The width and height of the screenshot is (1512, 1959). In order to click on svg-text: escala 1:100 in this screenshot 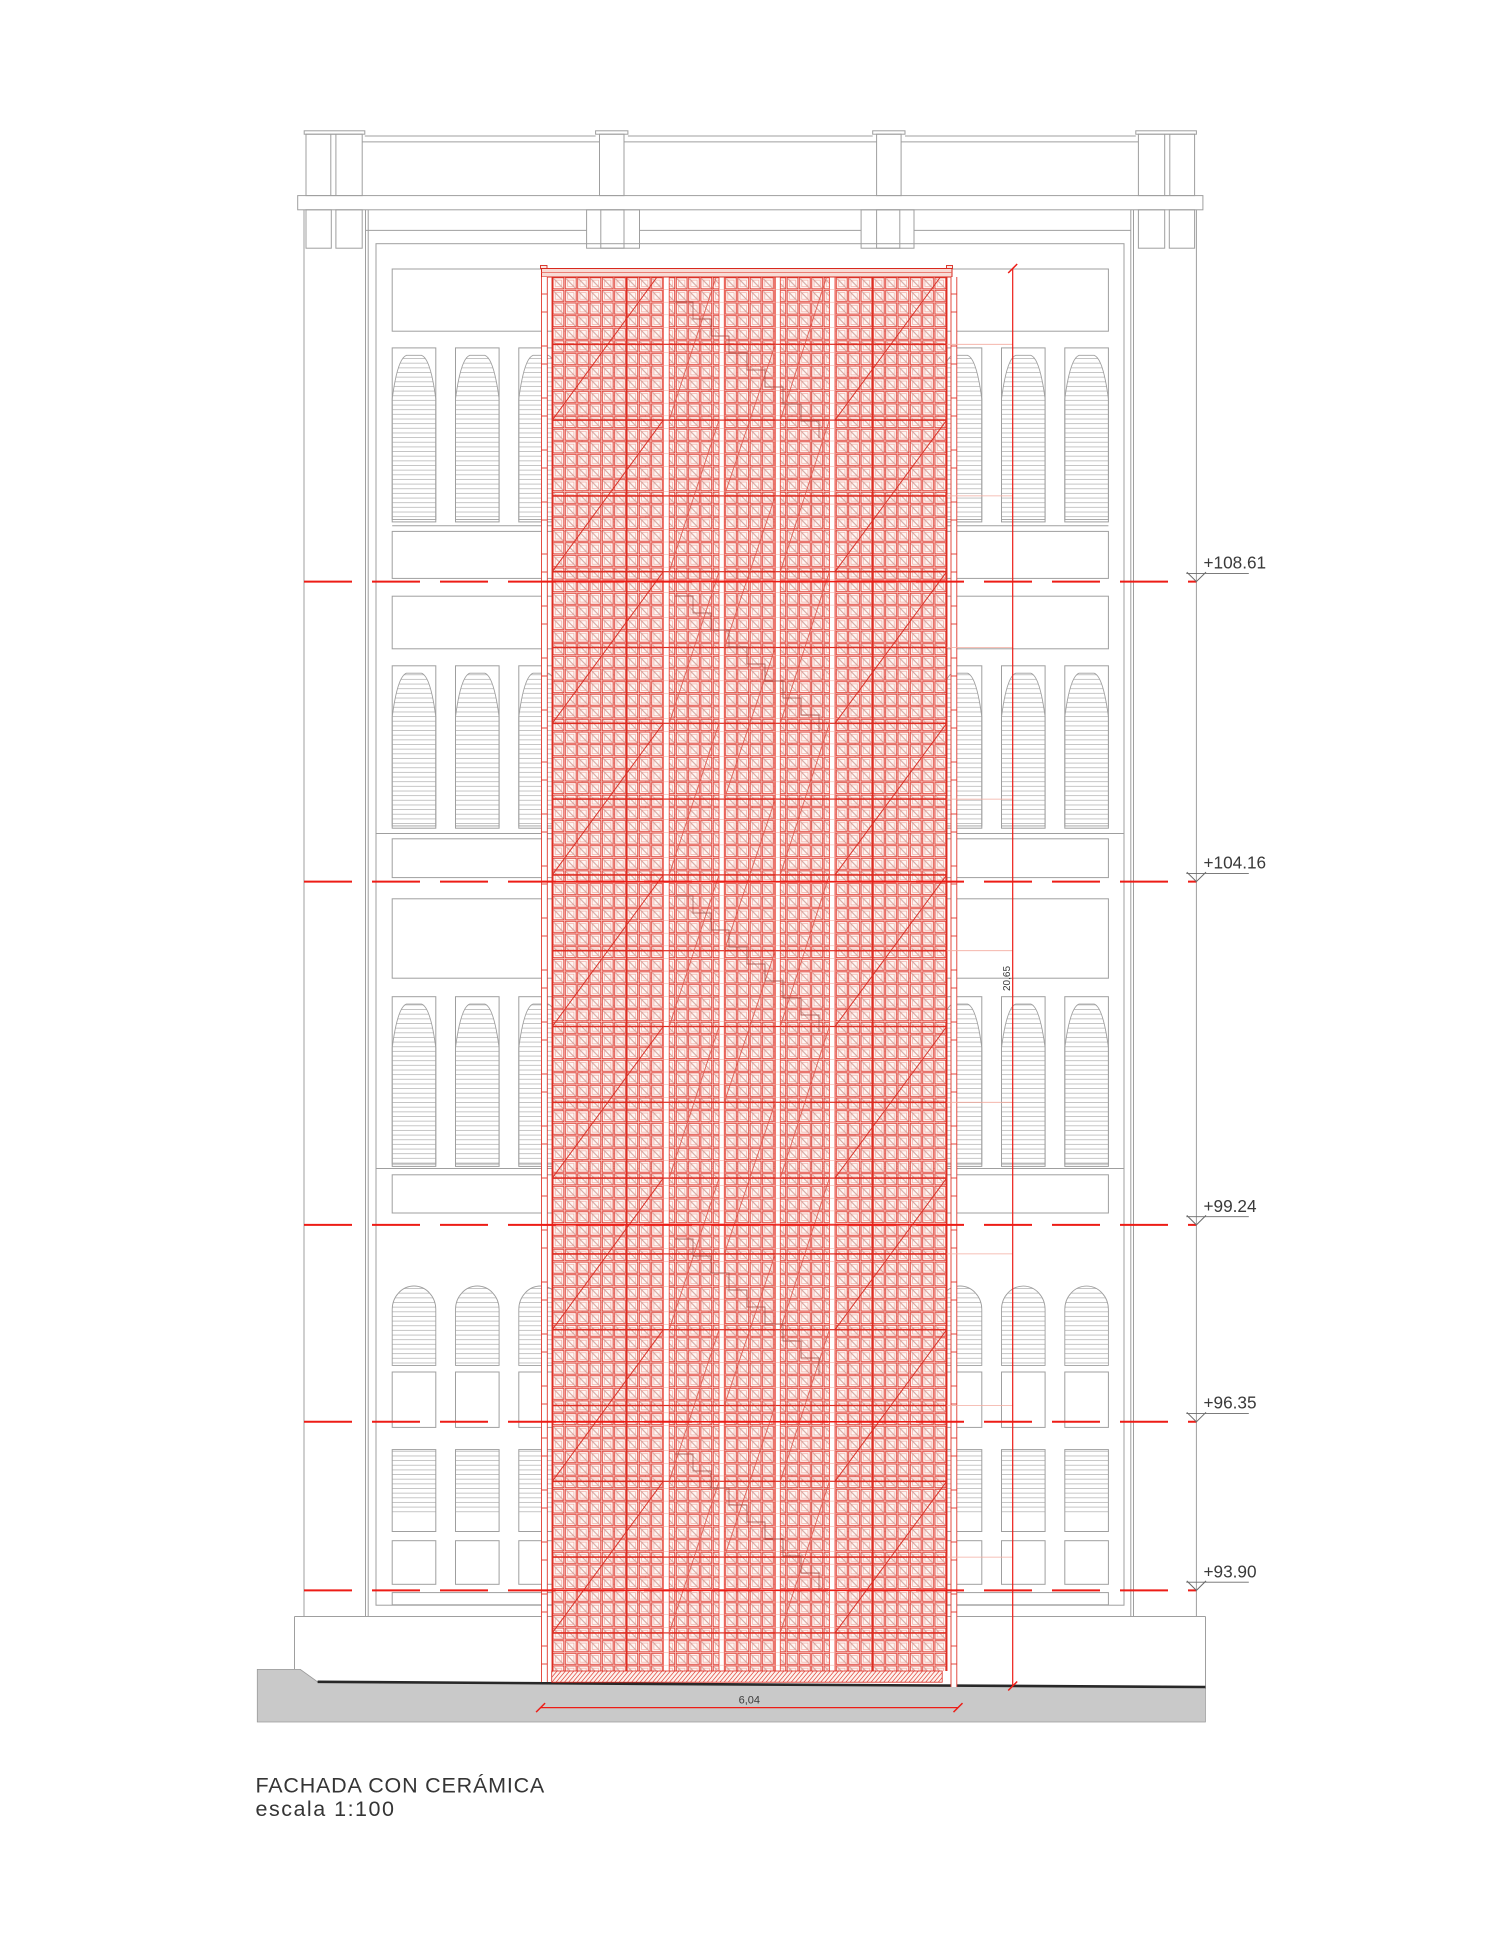, I will do `click(326, 1809)`.